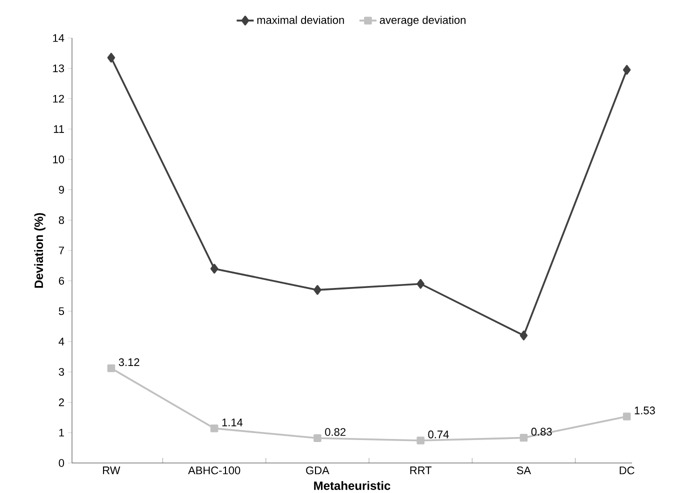 The height and width of the screenshot is (493, 675). I want to click on y-axis-title: Deviation (%), so click(40, 250).